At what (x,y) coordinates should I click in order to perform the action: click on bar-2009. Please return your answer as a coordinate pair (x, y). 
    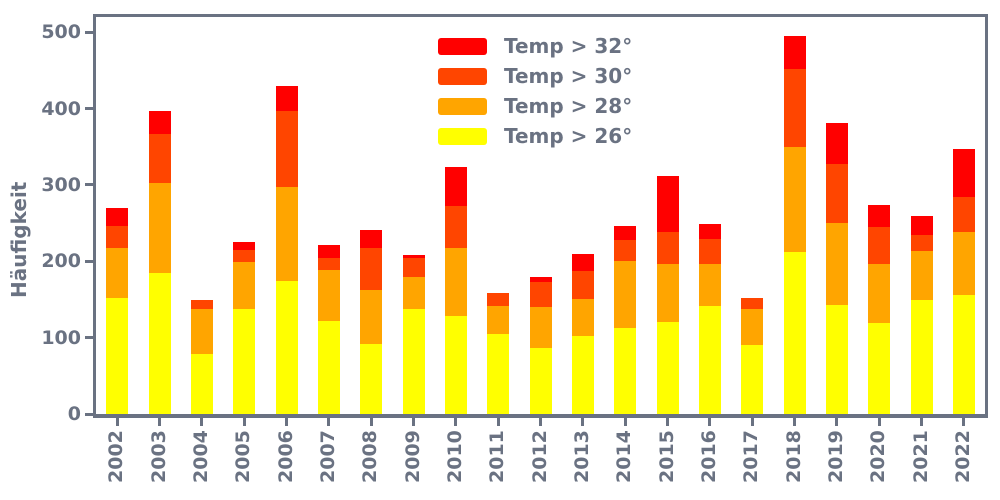
    Looking at the image, I should click on (413, 334).